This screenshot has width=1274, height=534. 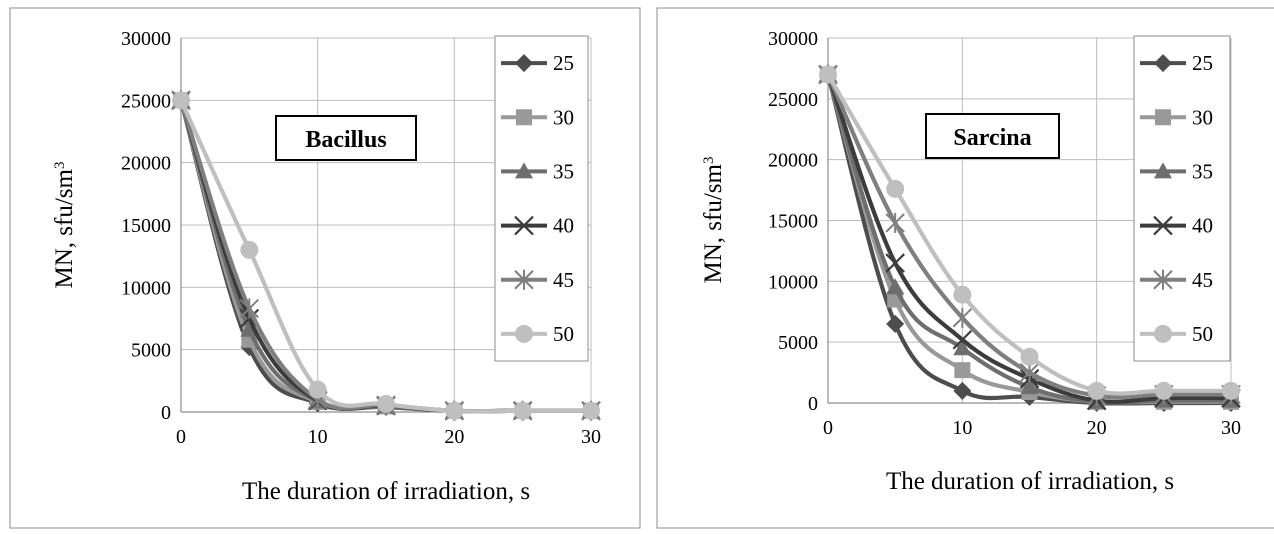 I want to click on legend: 25 30 35 40 45 50, so click(x=1182, y=198).